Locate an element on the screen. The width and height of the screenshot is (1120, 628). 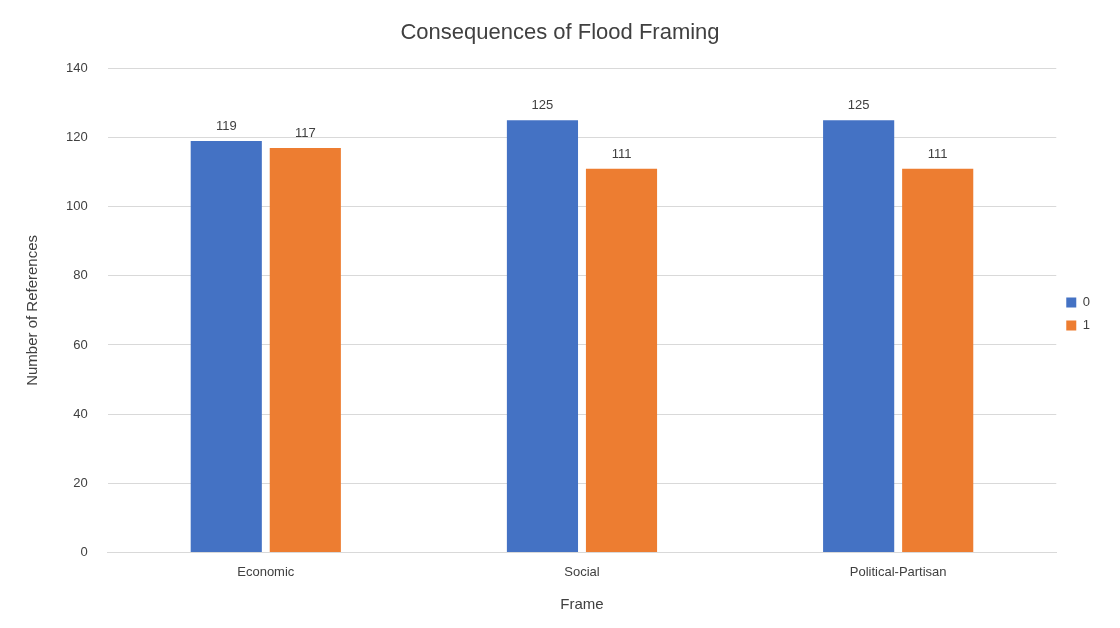
legend-label: 1 is located at coordinates (1086, 325).